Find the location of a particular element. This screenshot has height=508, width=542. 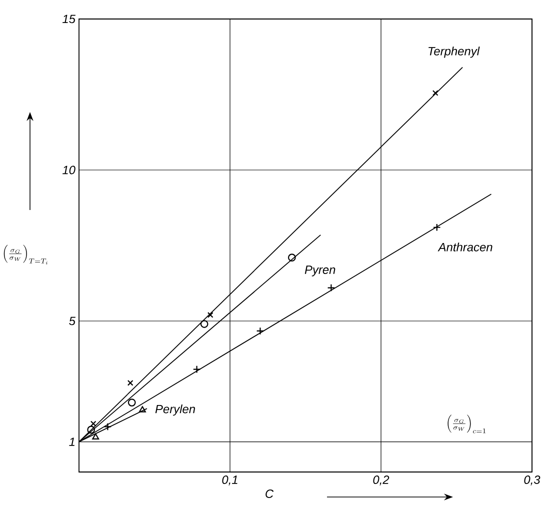

x-axis-title: C is located at coordinates (270, 494).